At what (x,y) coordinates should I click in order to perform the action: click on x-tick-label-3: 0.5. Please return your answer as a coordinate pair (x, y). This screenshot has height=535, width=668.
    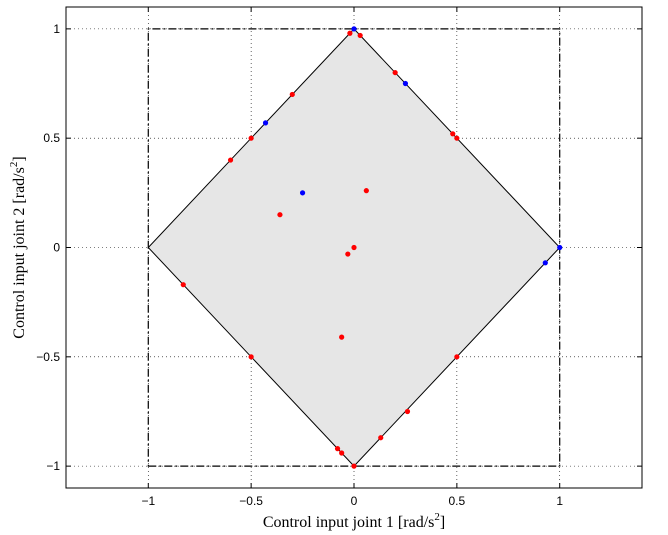
    Looking at the image, I should click on (457, 501).